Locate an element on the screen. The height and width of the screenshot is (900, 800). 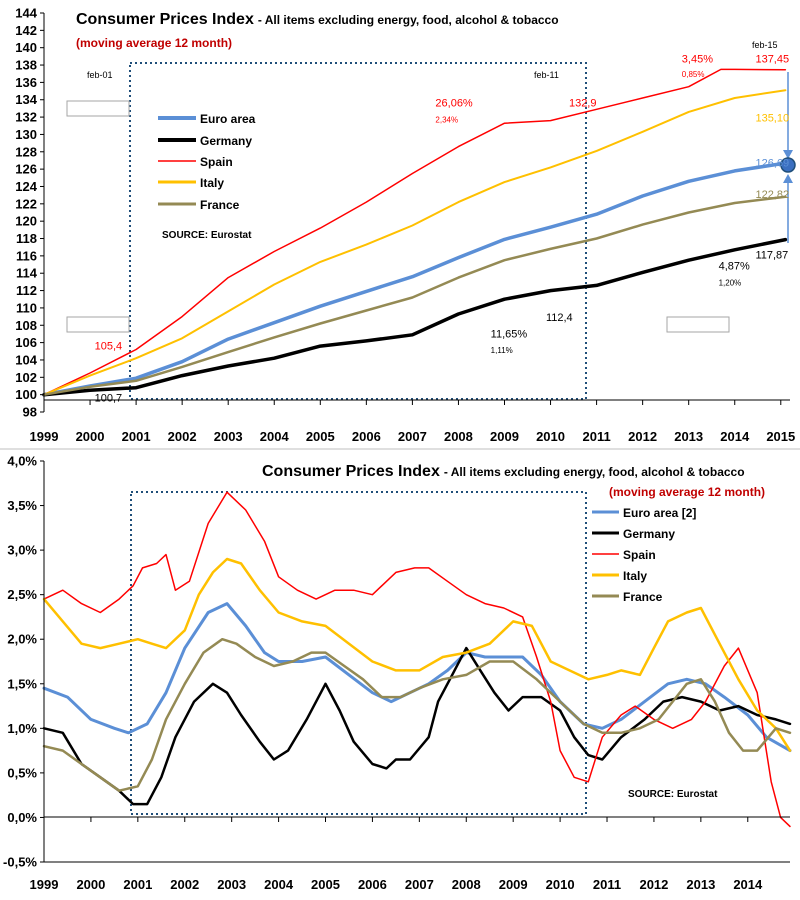
period-marker: feb-11 is located at coordinates (546, 75).